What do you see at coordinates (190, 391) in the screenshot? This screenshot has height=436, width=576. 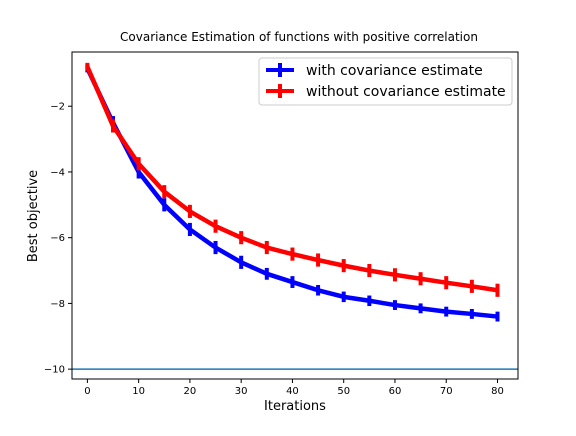 I see `x-tick-label: 20` at bounding box center [190, 391].